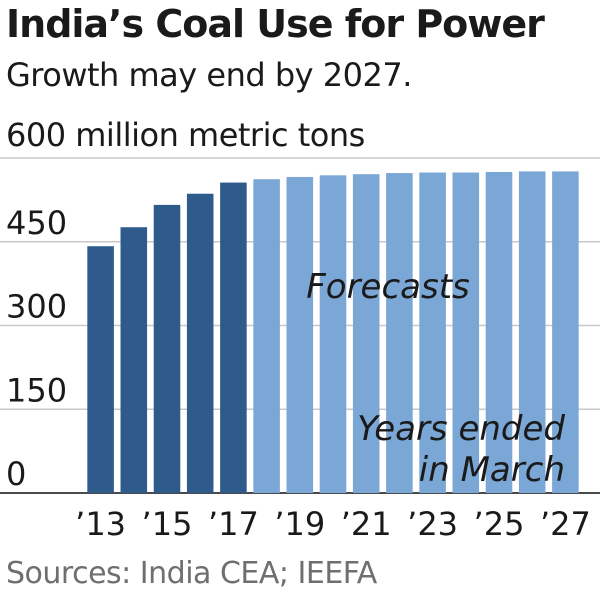 The image size is (600, 600). I want to click on bar-2016, so click(200, 343).